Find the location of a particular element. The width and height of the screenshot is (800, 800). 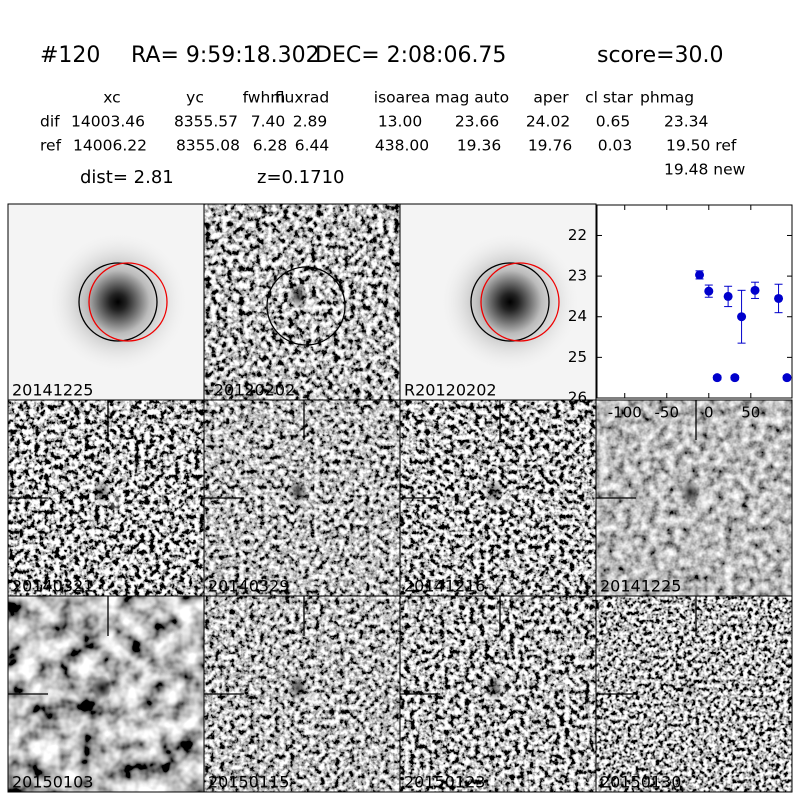

row-label: dif is located at coordinates (50, 122).